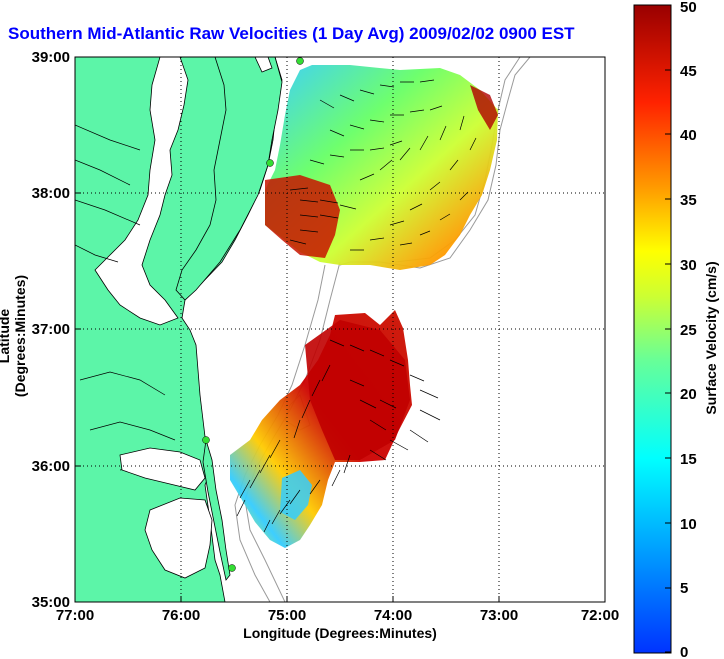  What do you see at coordinates (302, 216) in the screenshot?
I see `north-high-speed-region` at bounding box center [302, 216].